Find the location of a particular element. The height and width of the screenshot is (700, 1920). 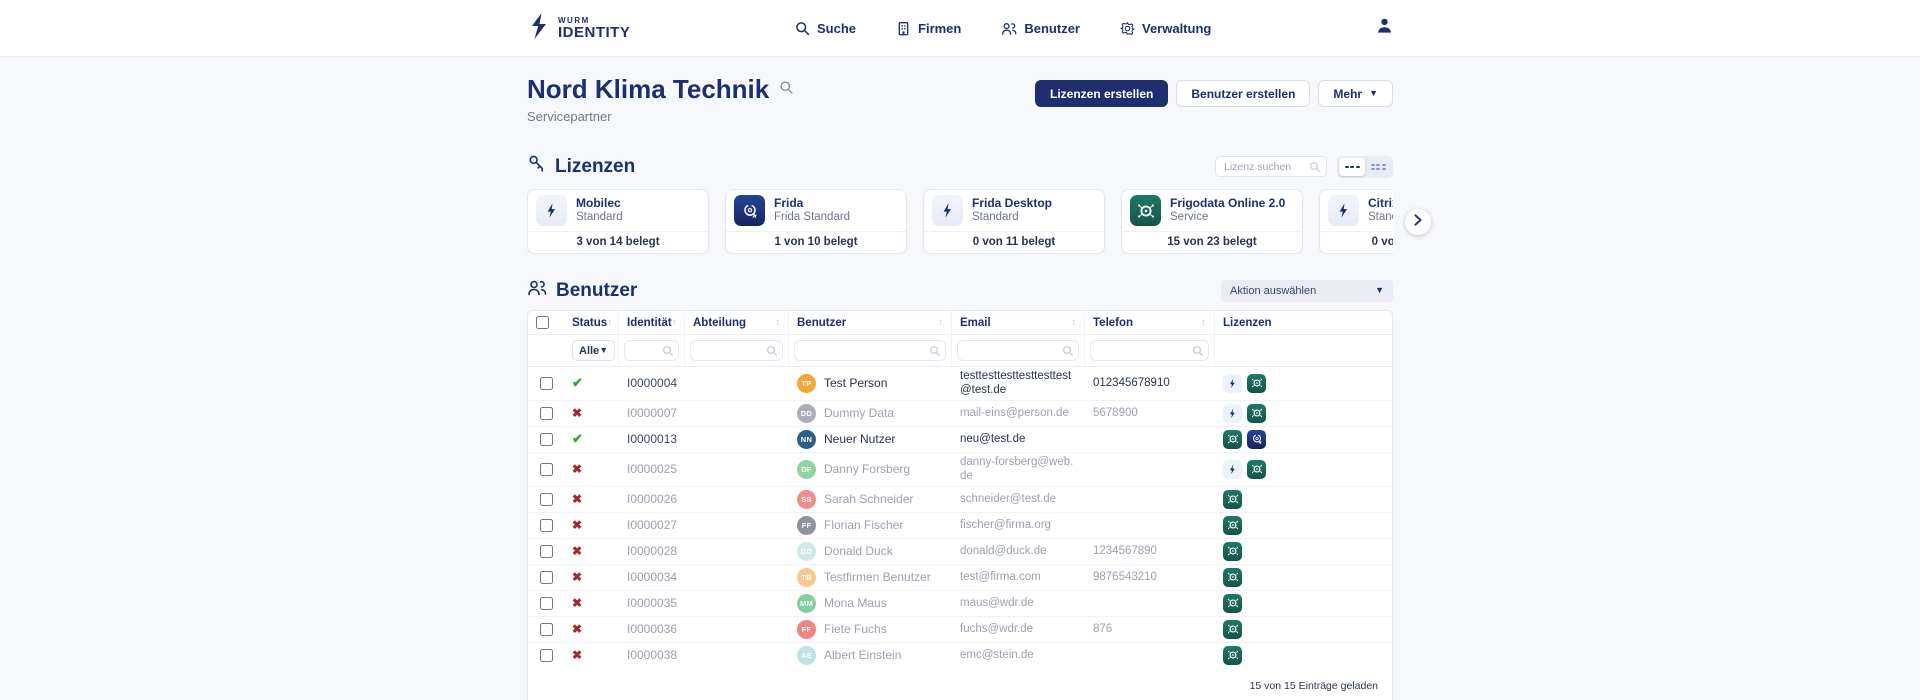

view-toggle-grid-button is located at coordinates (1378, 167).